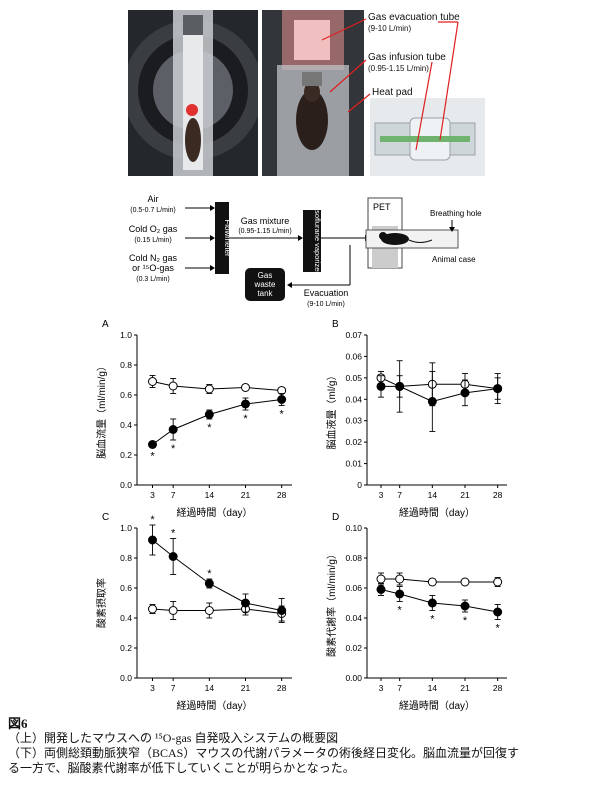 Image resolution: width=616 pixels, height=789 pixels. I want to click on chart-c-x-label: 経過時間（day）, so click(214, 705).